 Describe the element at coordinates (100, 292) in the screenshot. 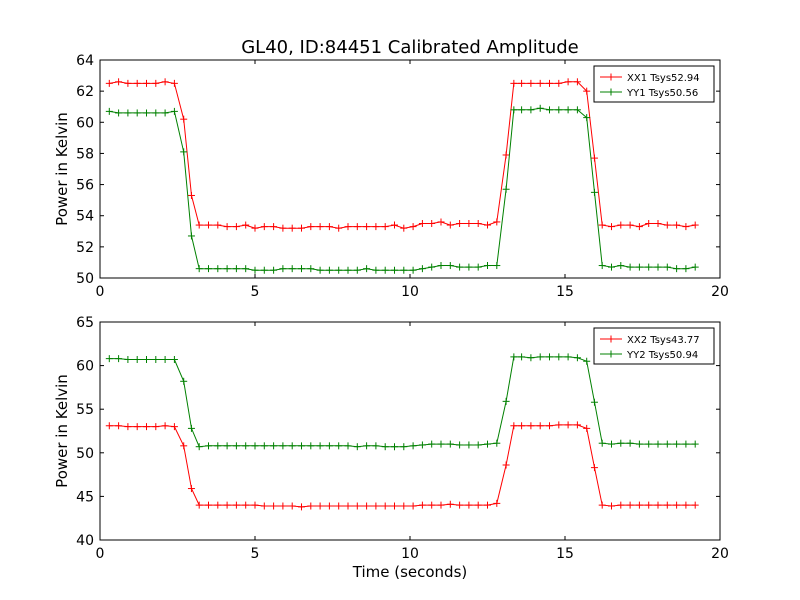

I see `x-tick-label: 0` at that location.